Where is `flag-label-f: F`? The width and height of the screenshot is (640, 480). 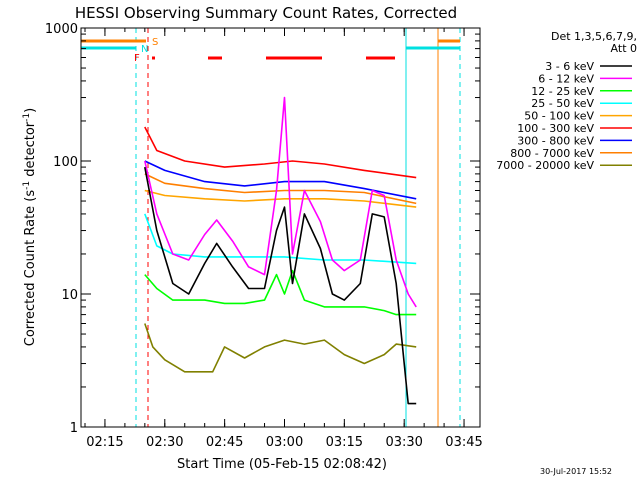 flag-label-f: F is located at coordinates (137, 58).